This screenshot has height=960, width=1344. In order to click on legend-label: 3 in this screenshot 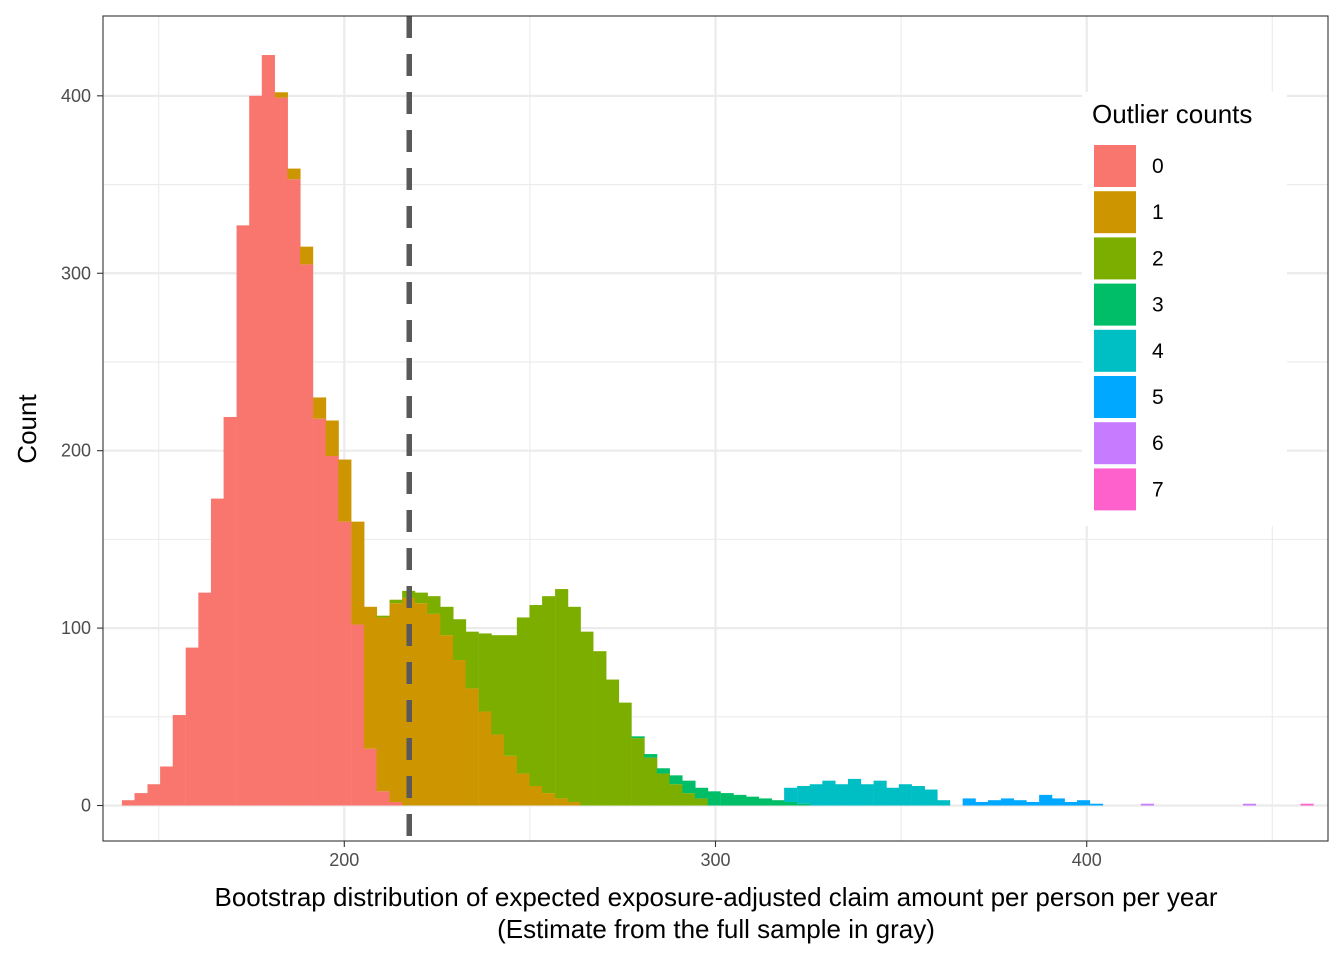, I will do `click(1158, 305)`.